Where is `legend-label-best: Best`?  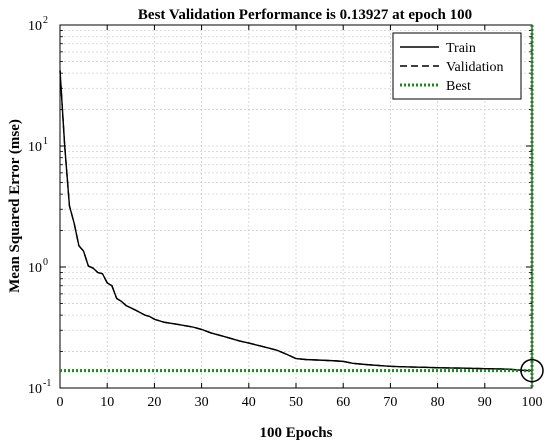
legend-label-best: Best is located at coordinates (458, 86).